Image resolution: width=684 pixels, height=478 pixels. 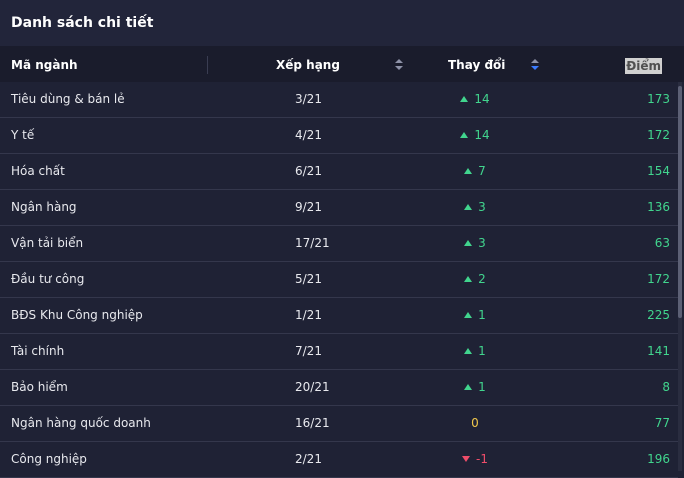 What do you see at coordinates (44, 65) in the screenshot?
I see `column-header-code: Mã ngành` at bounding box center [44, 65].